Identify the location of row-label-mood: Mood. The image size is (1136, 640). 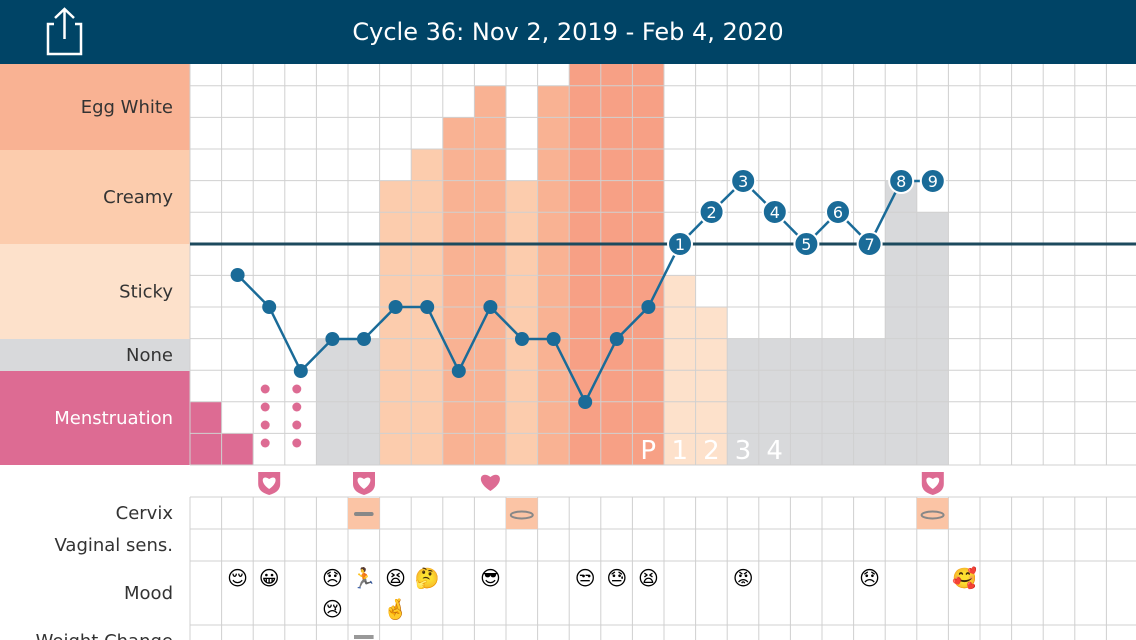
(148, 593).